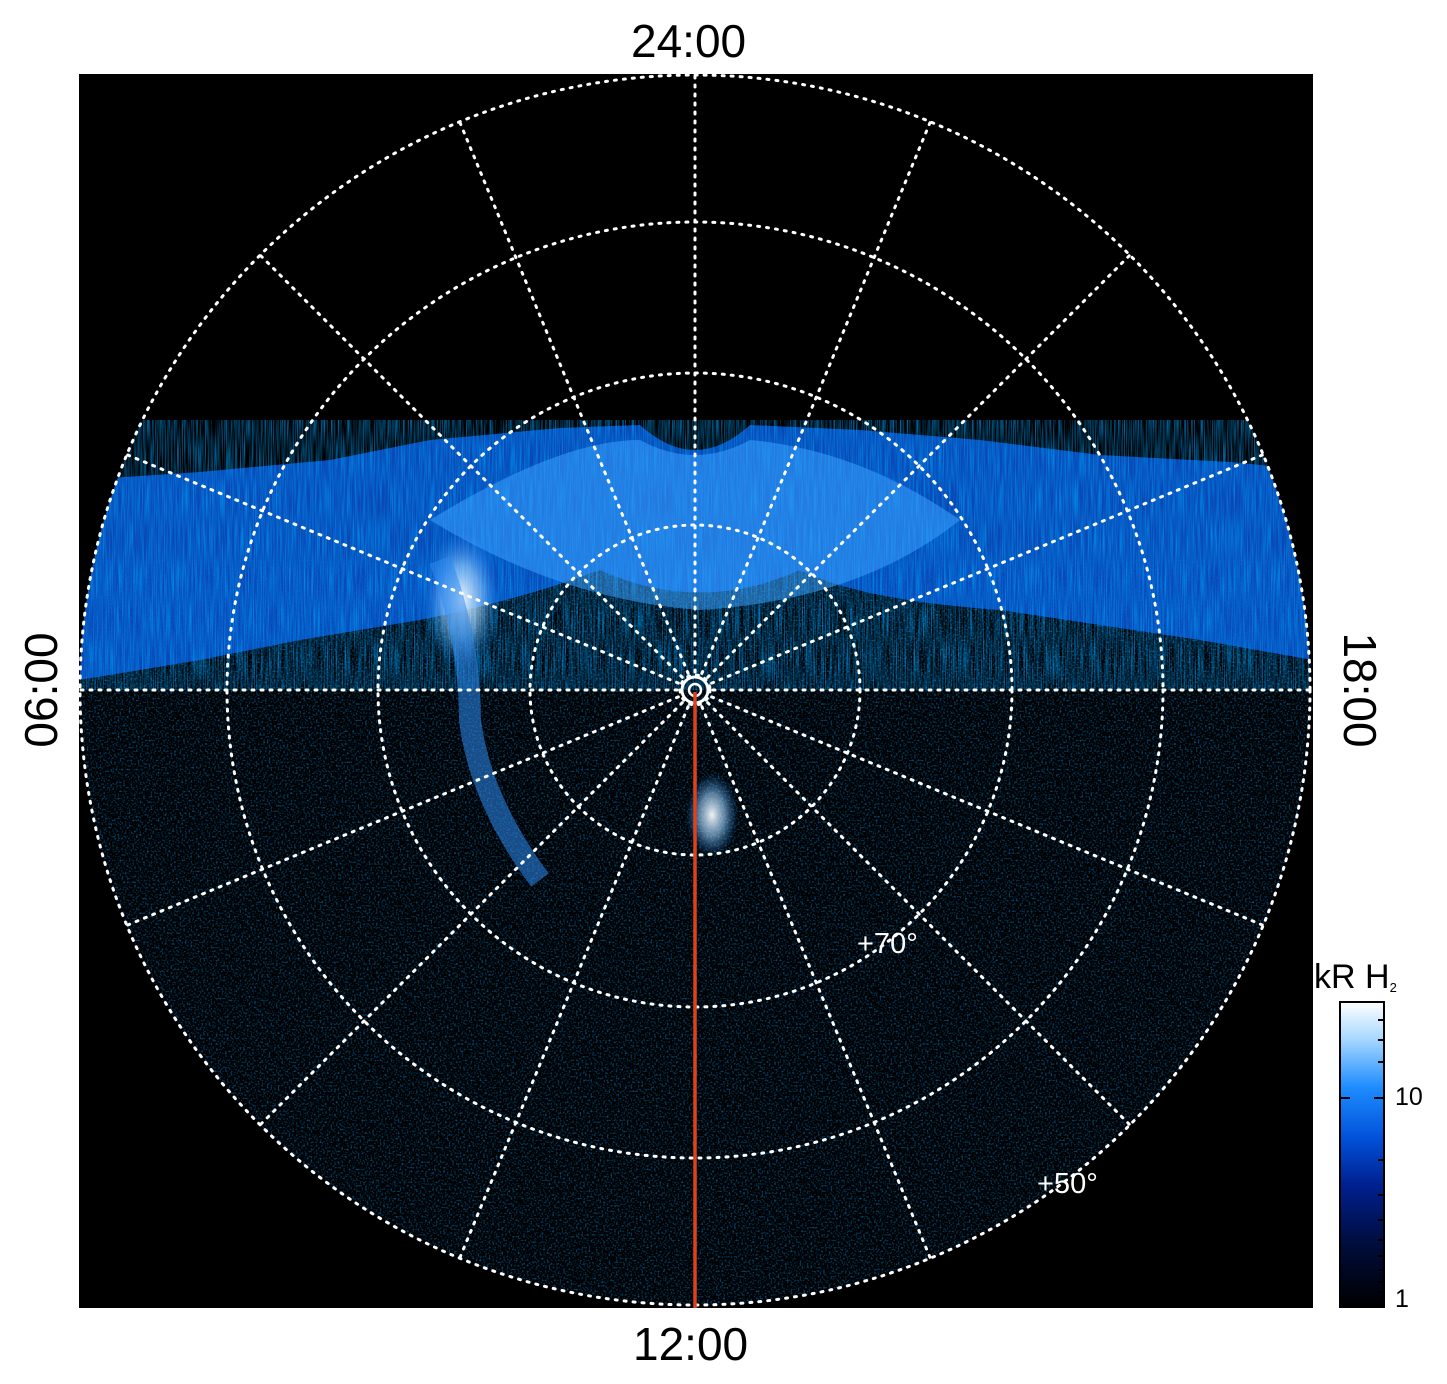 The image size is (1447, 1384). Describe the element at coordinates (691, 1344) in the screenshot. I see `local-time-label-bottom: 12:00` at that location.